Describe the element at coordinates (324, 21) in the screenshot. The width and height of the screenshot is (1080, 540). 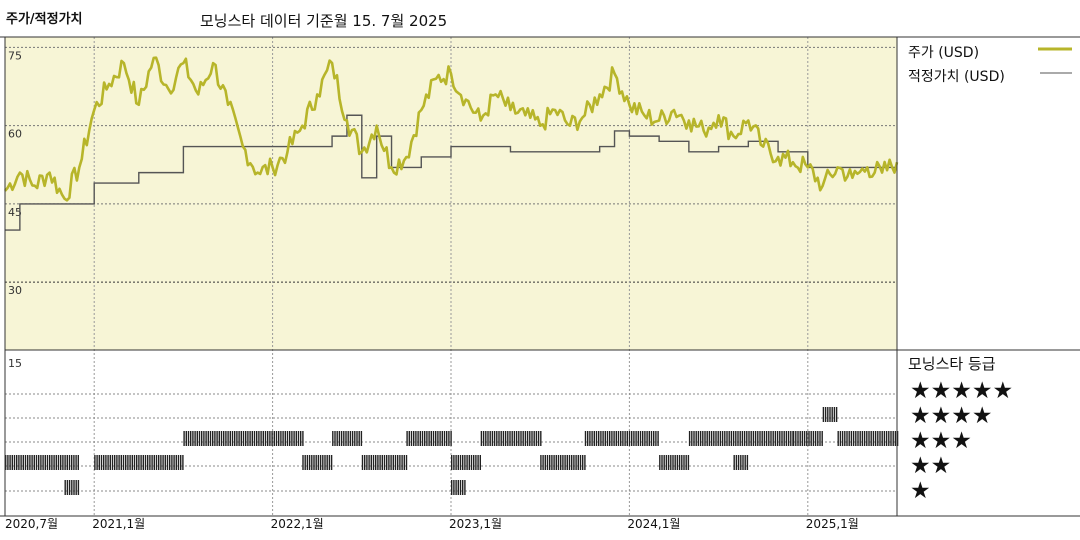
I see `chart-subtitle: 모닝스타 데이터 기준월 15. 7월 2025` at that location.